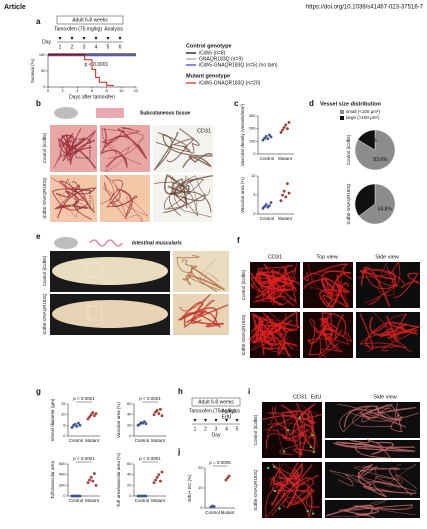 The height and width of the screenshot is (529, 427). Describe the element at coordinates (78, 29) in the screenshot. I see `timeline-treatment: Tamoxifen (75 mg/kg)` at that location.